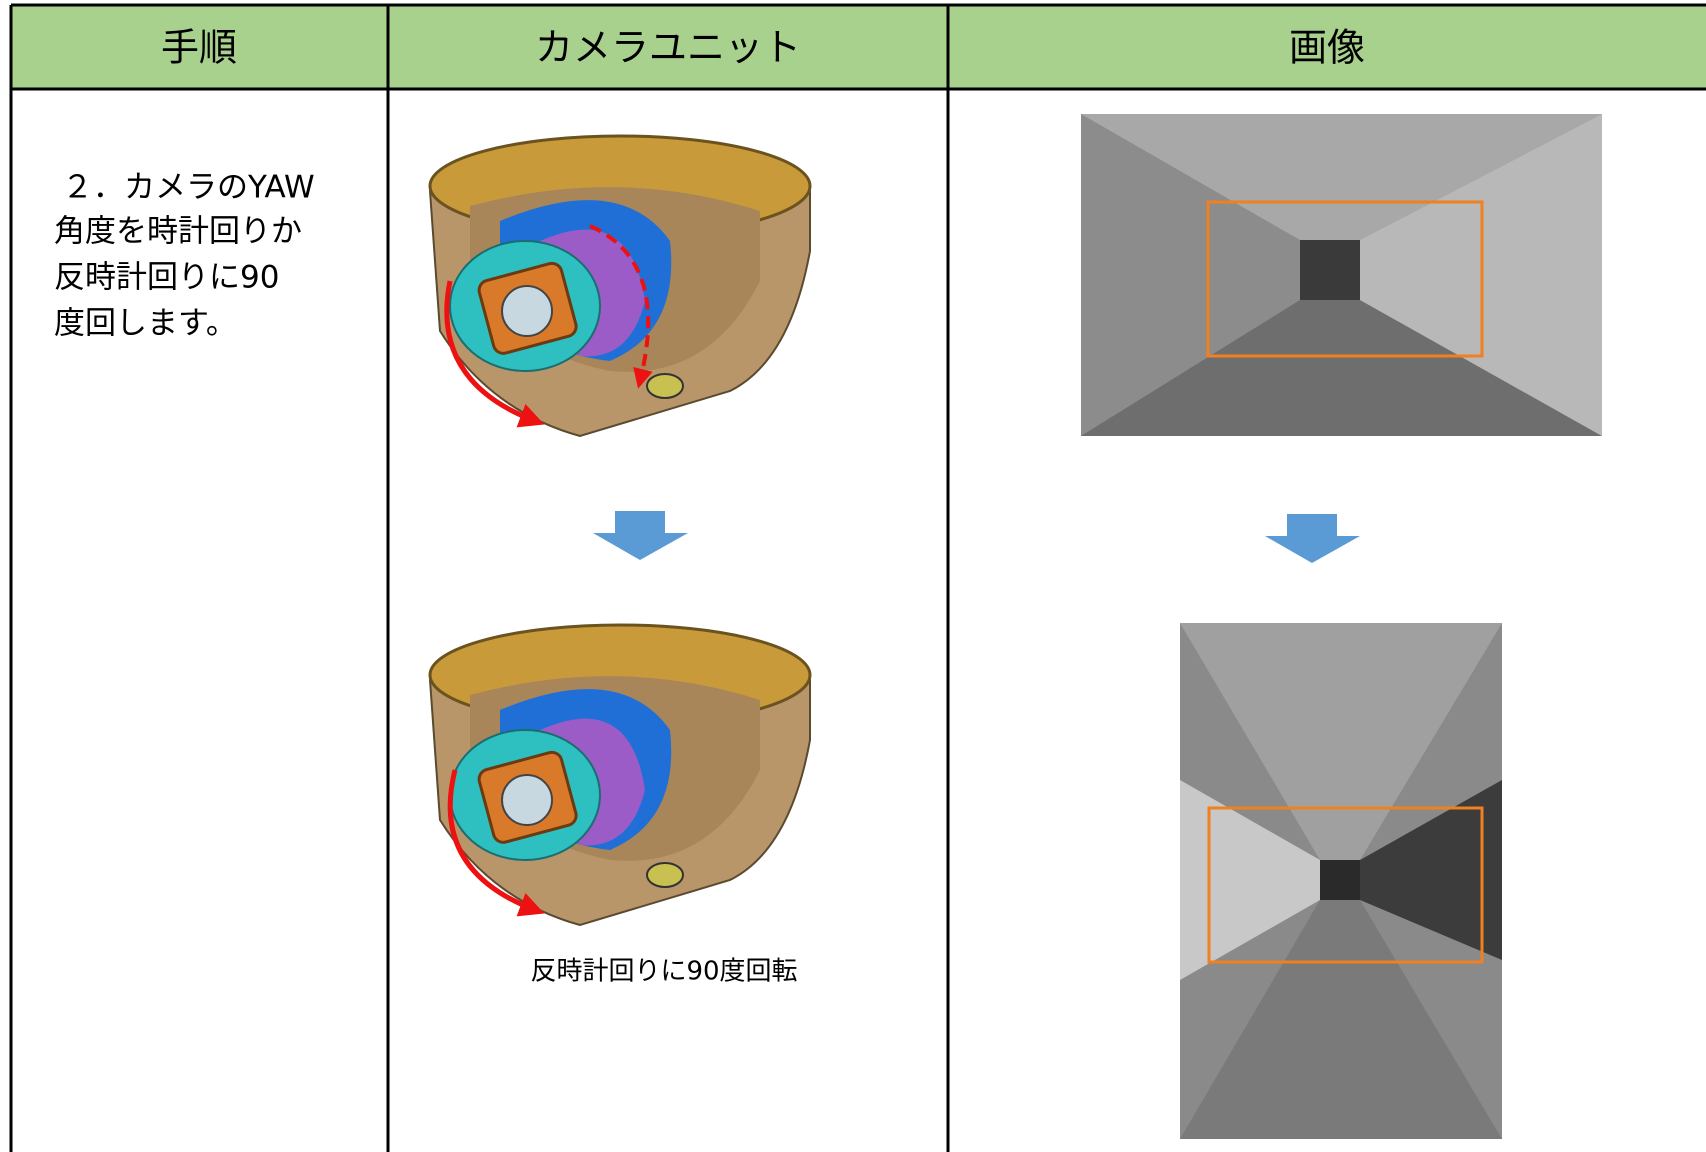 This screenshot has width=1706, height=1152. What do you see at coordinates (663, 972) in the screenshot?
I see `caption: 反時計回りに90度回転` at bounding box center [663, 972].